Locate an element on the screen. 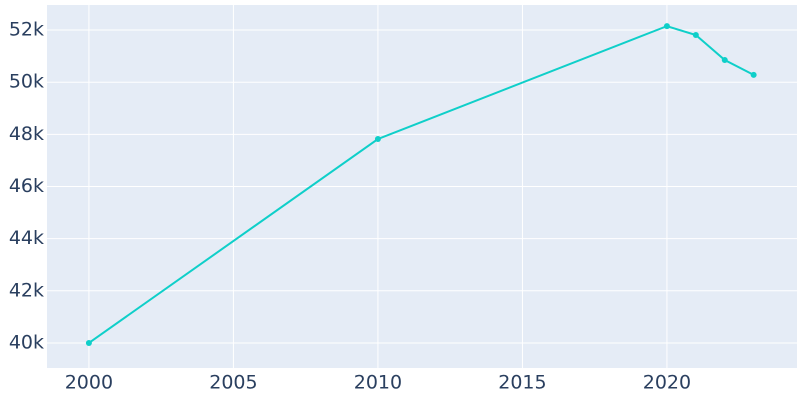  y-tick-label: 50k is located at coordinates (26, 82).